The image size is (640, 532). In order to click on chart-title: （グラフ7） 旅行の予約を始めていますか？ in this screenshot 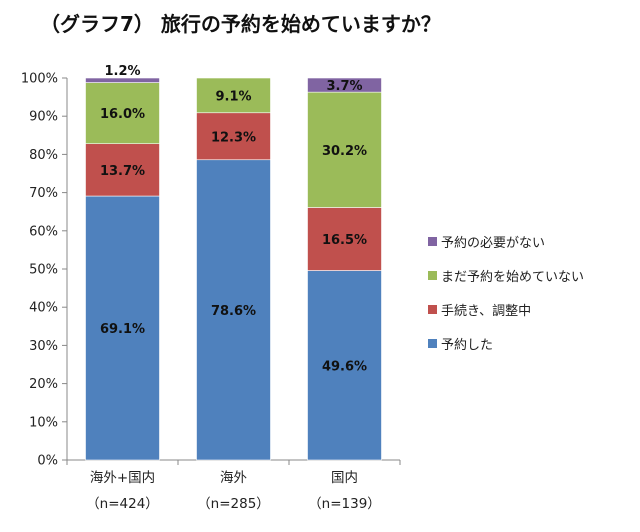, I will do `click(240, 24)`.